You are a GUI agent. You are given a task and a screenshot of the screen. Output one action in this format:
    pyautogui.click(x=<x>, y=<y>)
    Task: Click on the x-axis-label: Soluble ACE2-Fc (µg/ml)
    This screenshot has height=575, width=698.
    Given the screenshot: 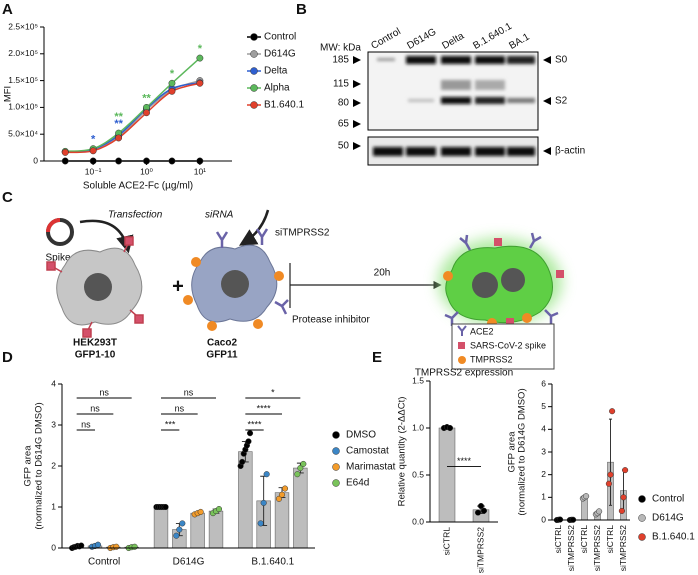 What is the action you would take?
    pyautogui.click(x=138, y=186)
    